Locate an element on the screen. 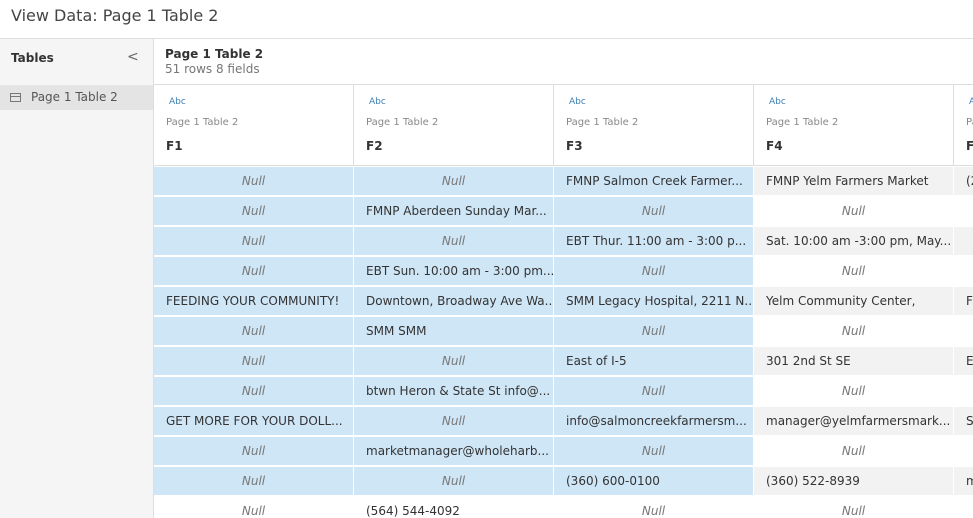 The width and height of the screenshot is (973, 518). table-icon is located at coordinates (15, 97).